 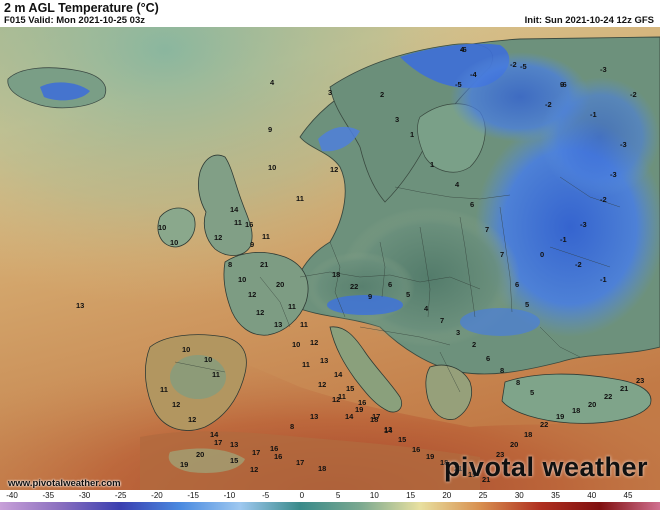 I want to click on colorbar-tick-label: 40, so click(x=592, y=495).